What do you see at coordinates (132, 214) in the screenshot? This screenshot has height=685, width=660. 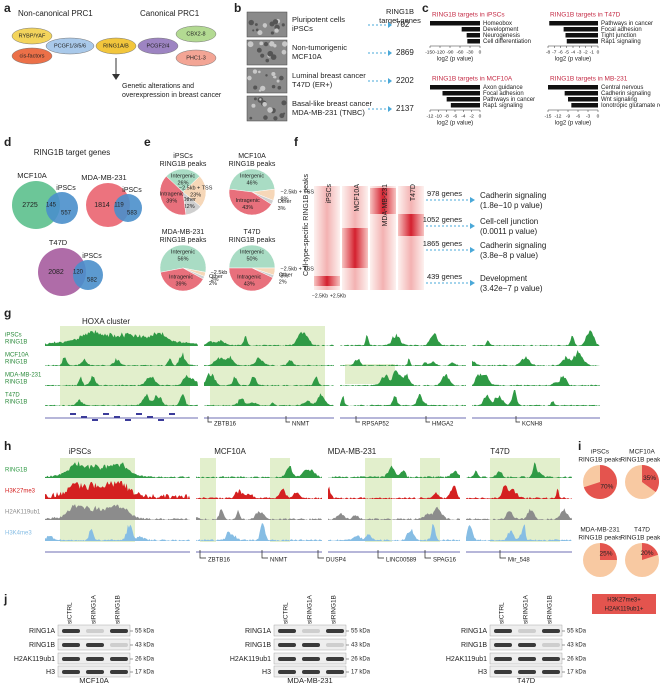 I see `label: 583` at bounding box center [132, 214].